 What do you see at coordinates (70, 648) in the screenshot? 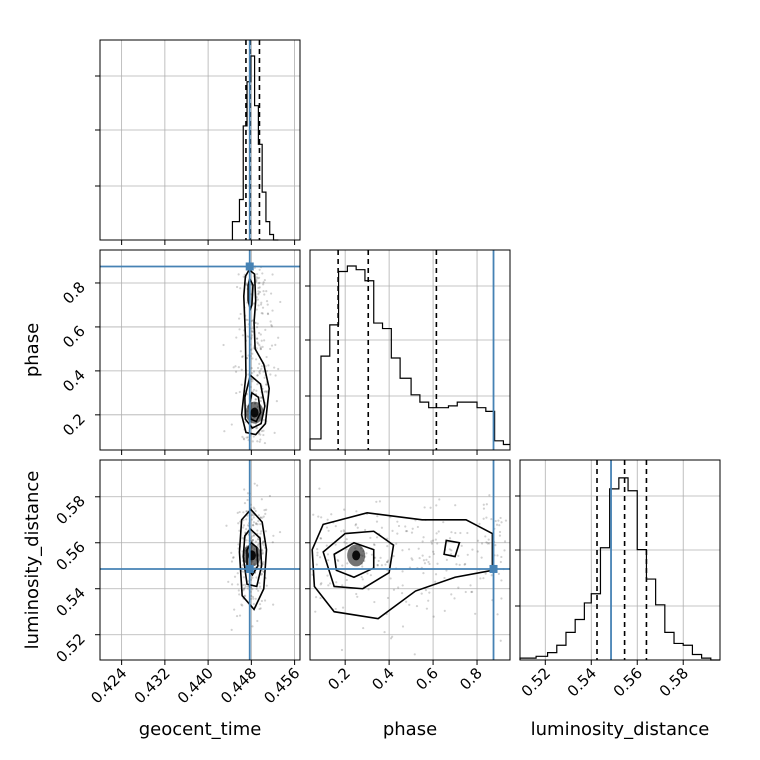
I see `ytick-label-luminosity_distance-0: 0.52` at bounding box center [70, 648].